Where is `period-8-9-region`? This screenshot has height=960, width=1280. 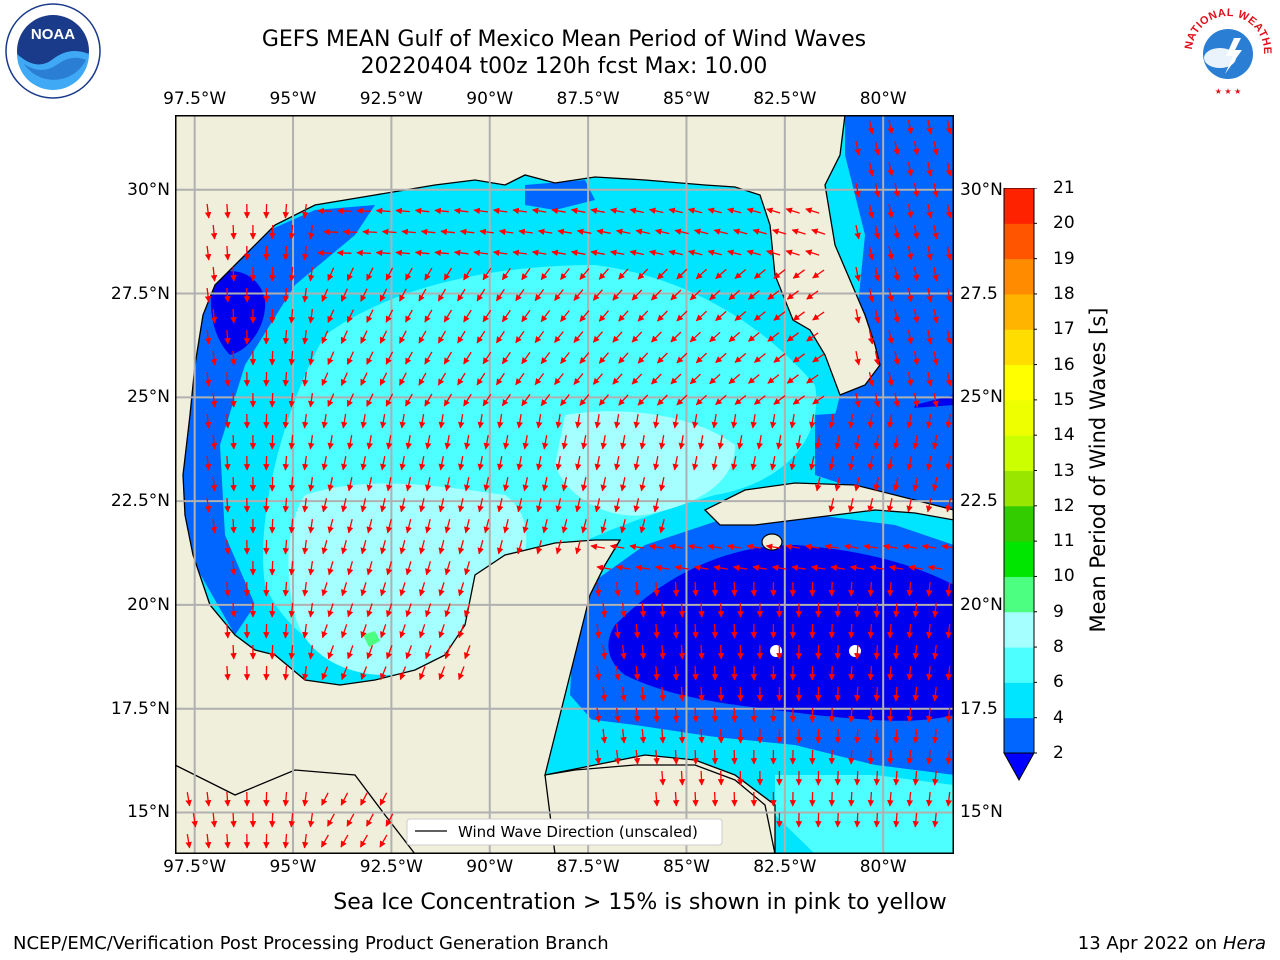
period-8-9-region is located at coordinates (645, 463).